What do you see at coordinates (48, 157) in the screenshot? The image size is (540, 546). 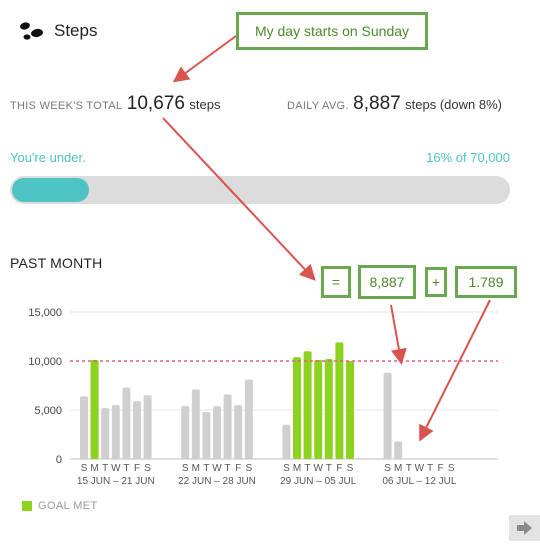 I see `progress-status: You're under.` at bounding box center [48, 157].